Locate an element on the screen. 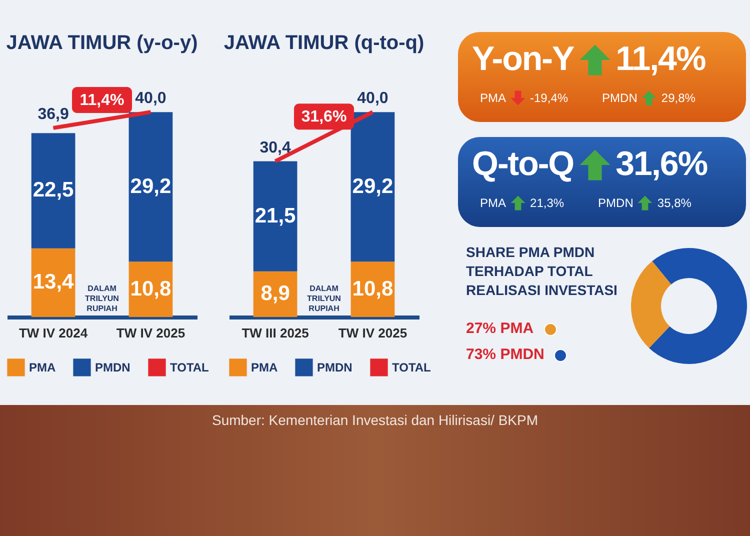 This screenshot has height=536, width=750. annotation: 11,4% is located at coordinates (102, 101).